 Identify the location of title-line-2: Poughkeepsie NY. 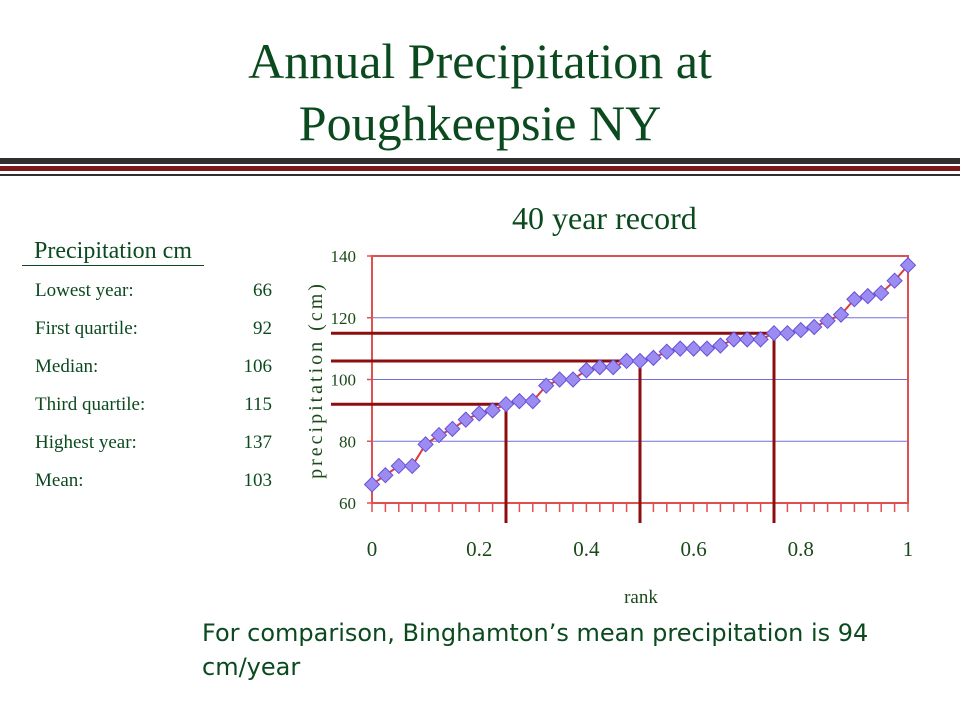
(480, 123).